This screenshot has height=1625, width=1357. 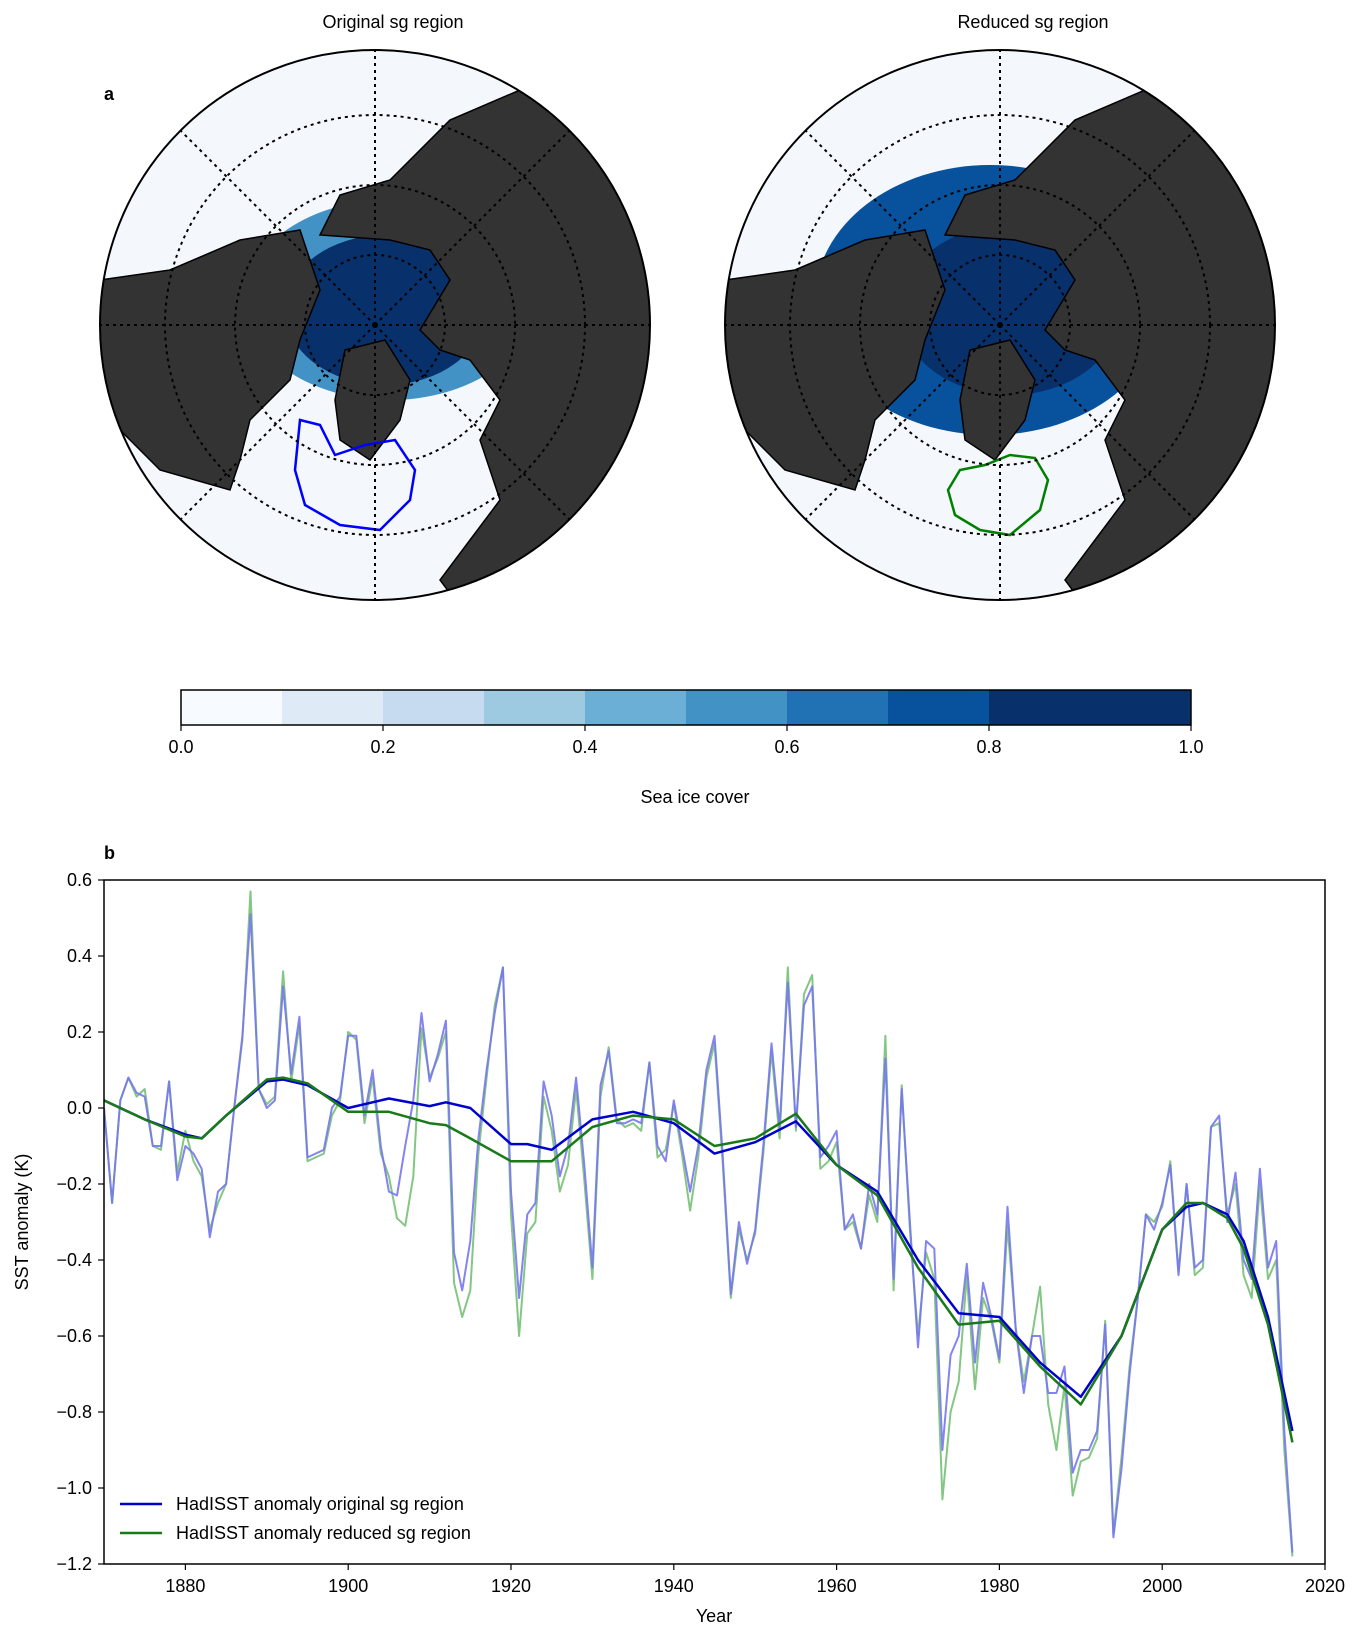 I want to click on left-map-title: Original sg region, so click(x=392, y=22).